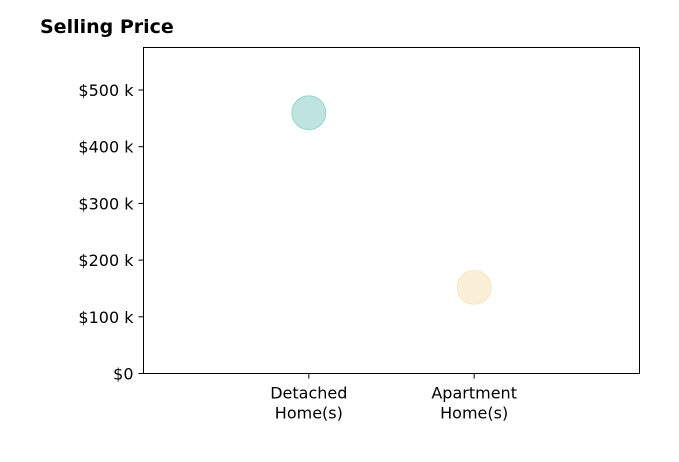 The height and width of the screenshot is (462, 679). What do you see at coordinates (106, 203) in the screenshot?
I see `y-tick-label: $300 k` at bounding box center [106, 203].